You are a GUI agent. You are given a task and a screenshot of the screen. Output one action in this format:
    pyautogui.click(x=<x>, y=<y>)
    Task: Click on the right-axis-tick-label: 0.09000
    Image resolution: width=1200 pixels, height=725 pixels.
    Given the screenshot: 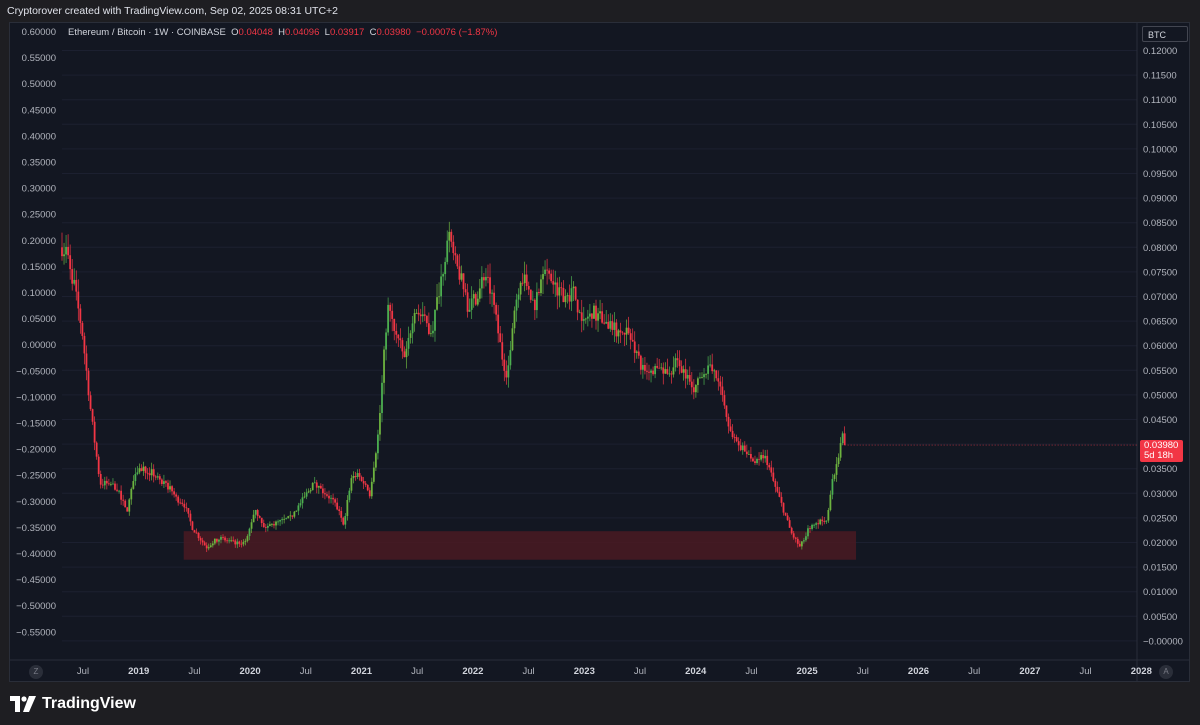 What is the action you would take?
    pyautogui.click(x=1160, y=199)
    